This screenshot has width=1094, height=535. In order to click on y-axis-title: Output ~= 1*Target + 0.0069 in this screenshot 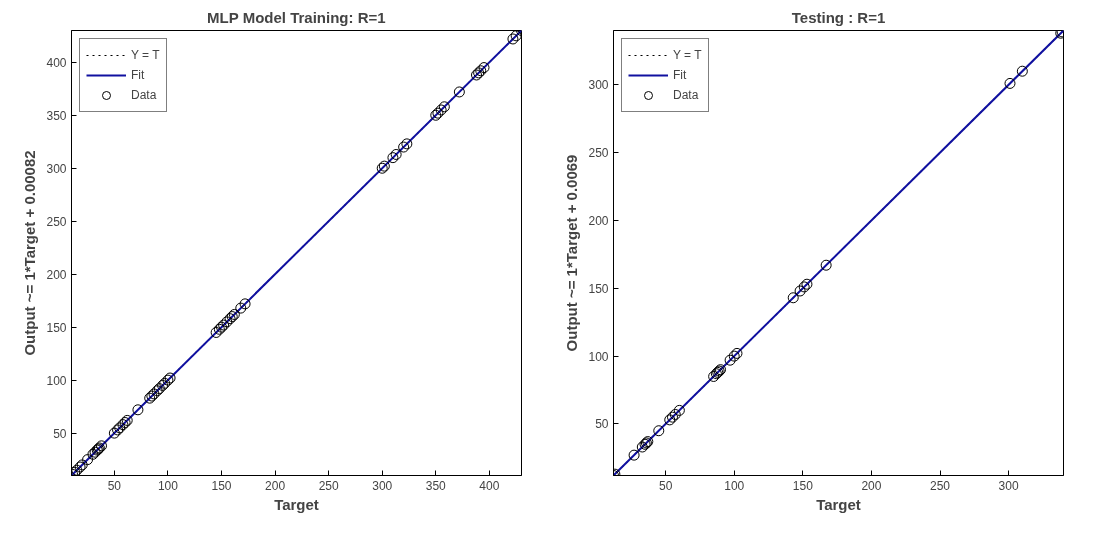, I will do `click(572, 253)`.